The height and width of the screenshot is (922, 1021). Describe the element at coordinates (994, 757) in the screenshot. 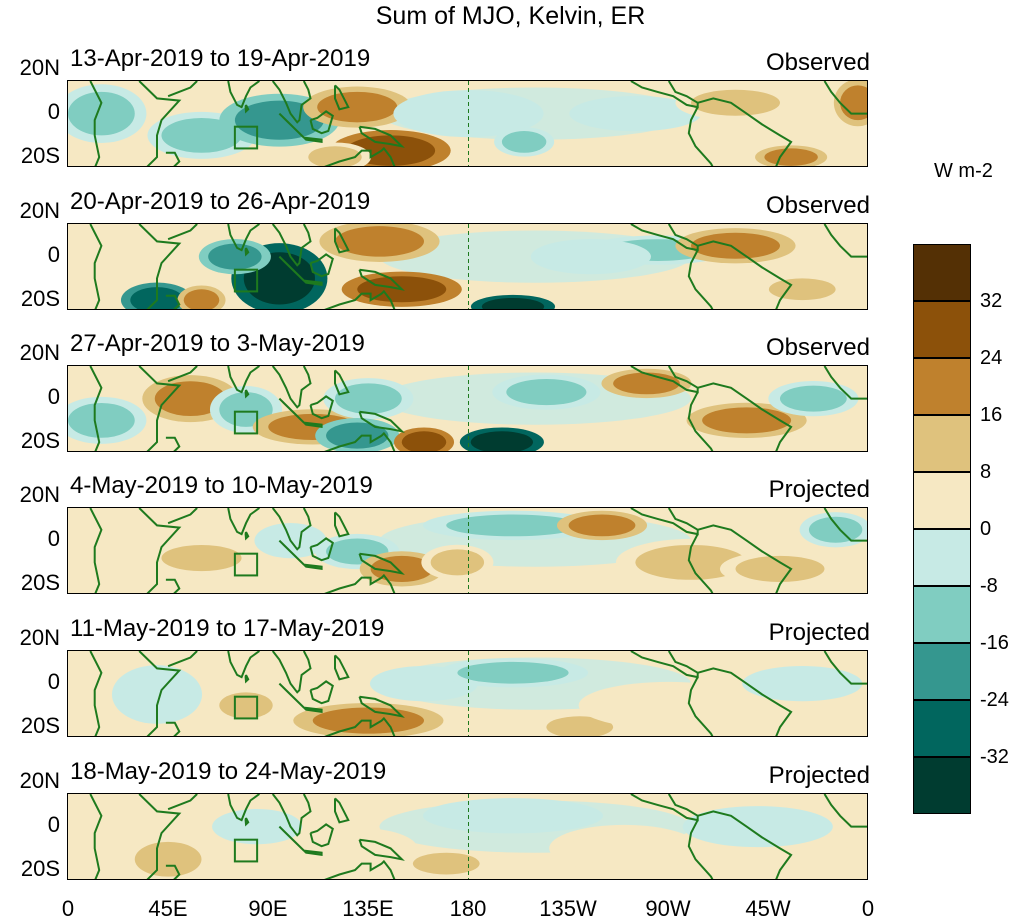

I see `colorbar-label: -32` at that location.